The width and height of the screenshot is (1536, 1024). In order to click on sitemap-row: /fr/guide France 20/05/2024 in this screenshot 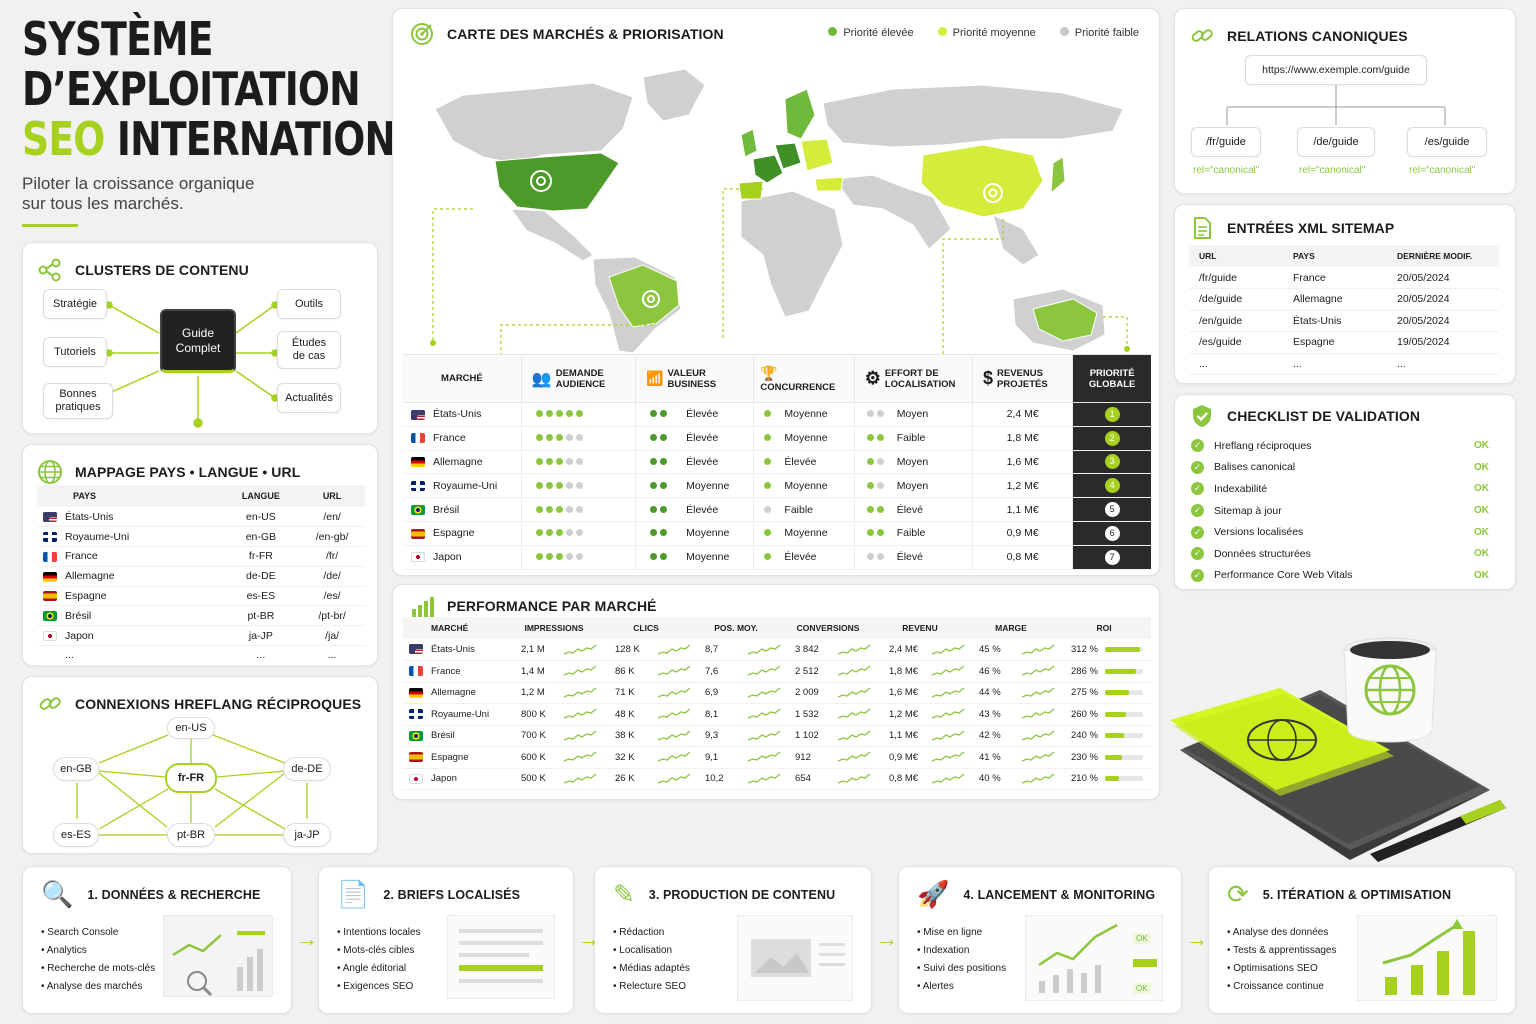, I will do `click(1344, 278)`.